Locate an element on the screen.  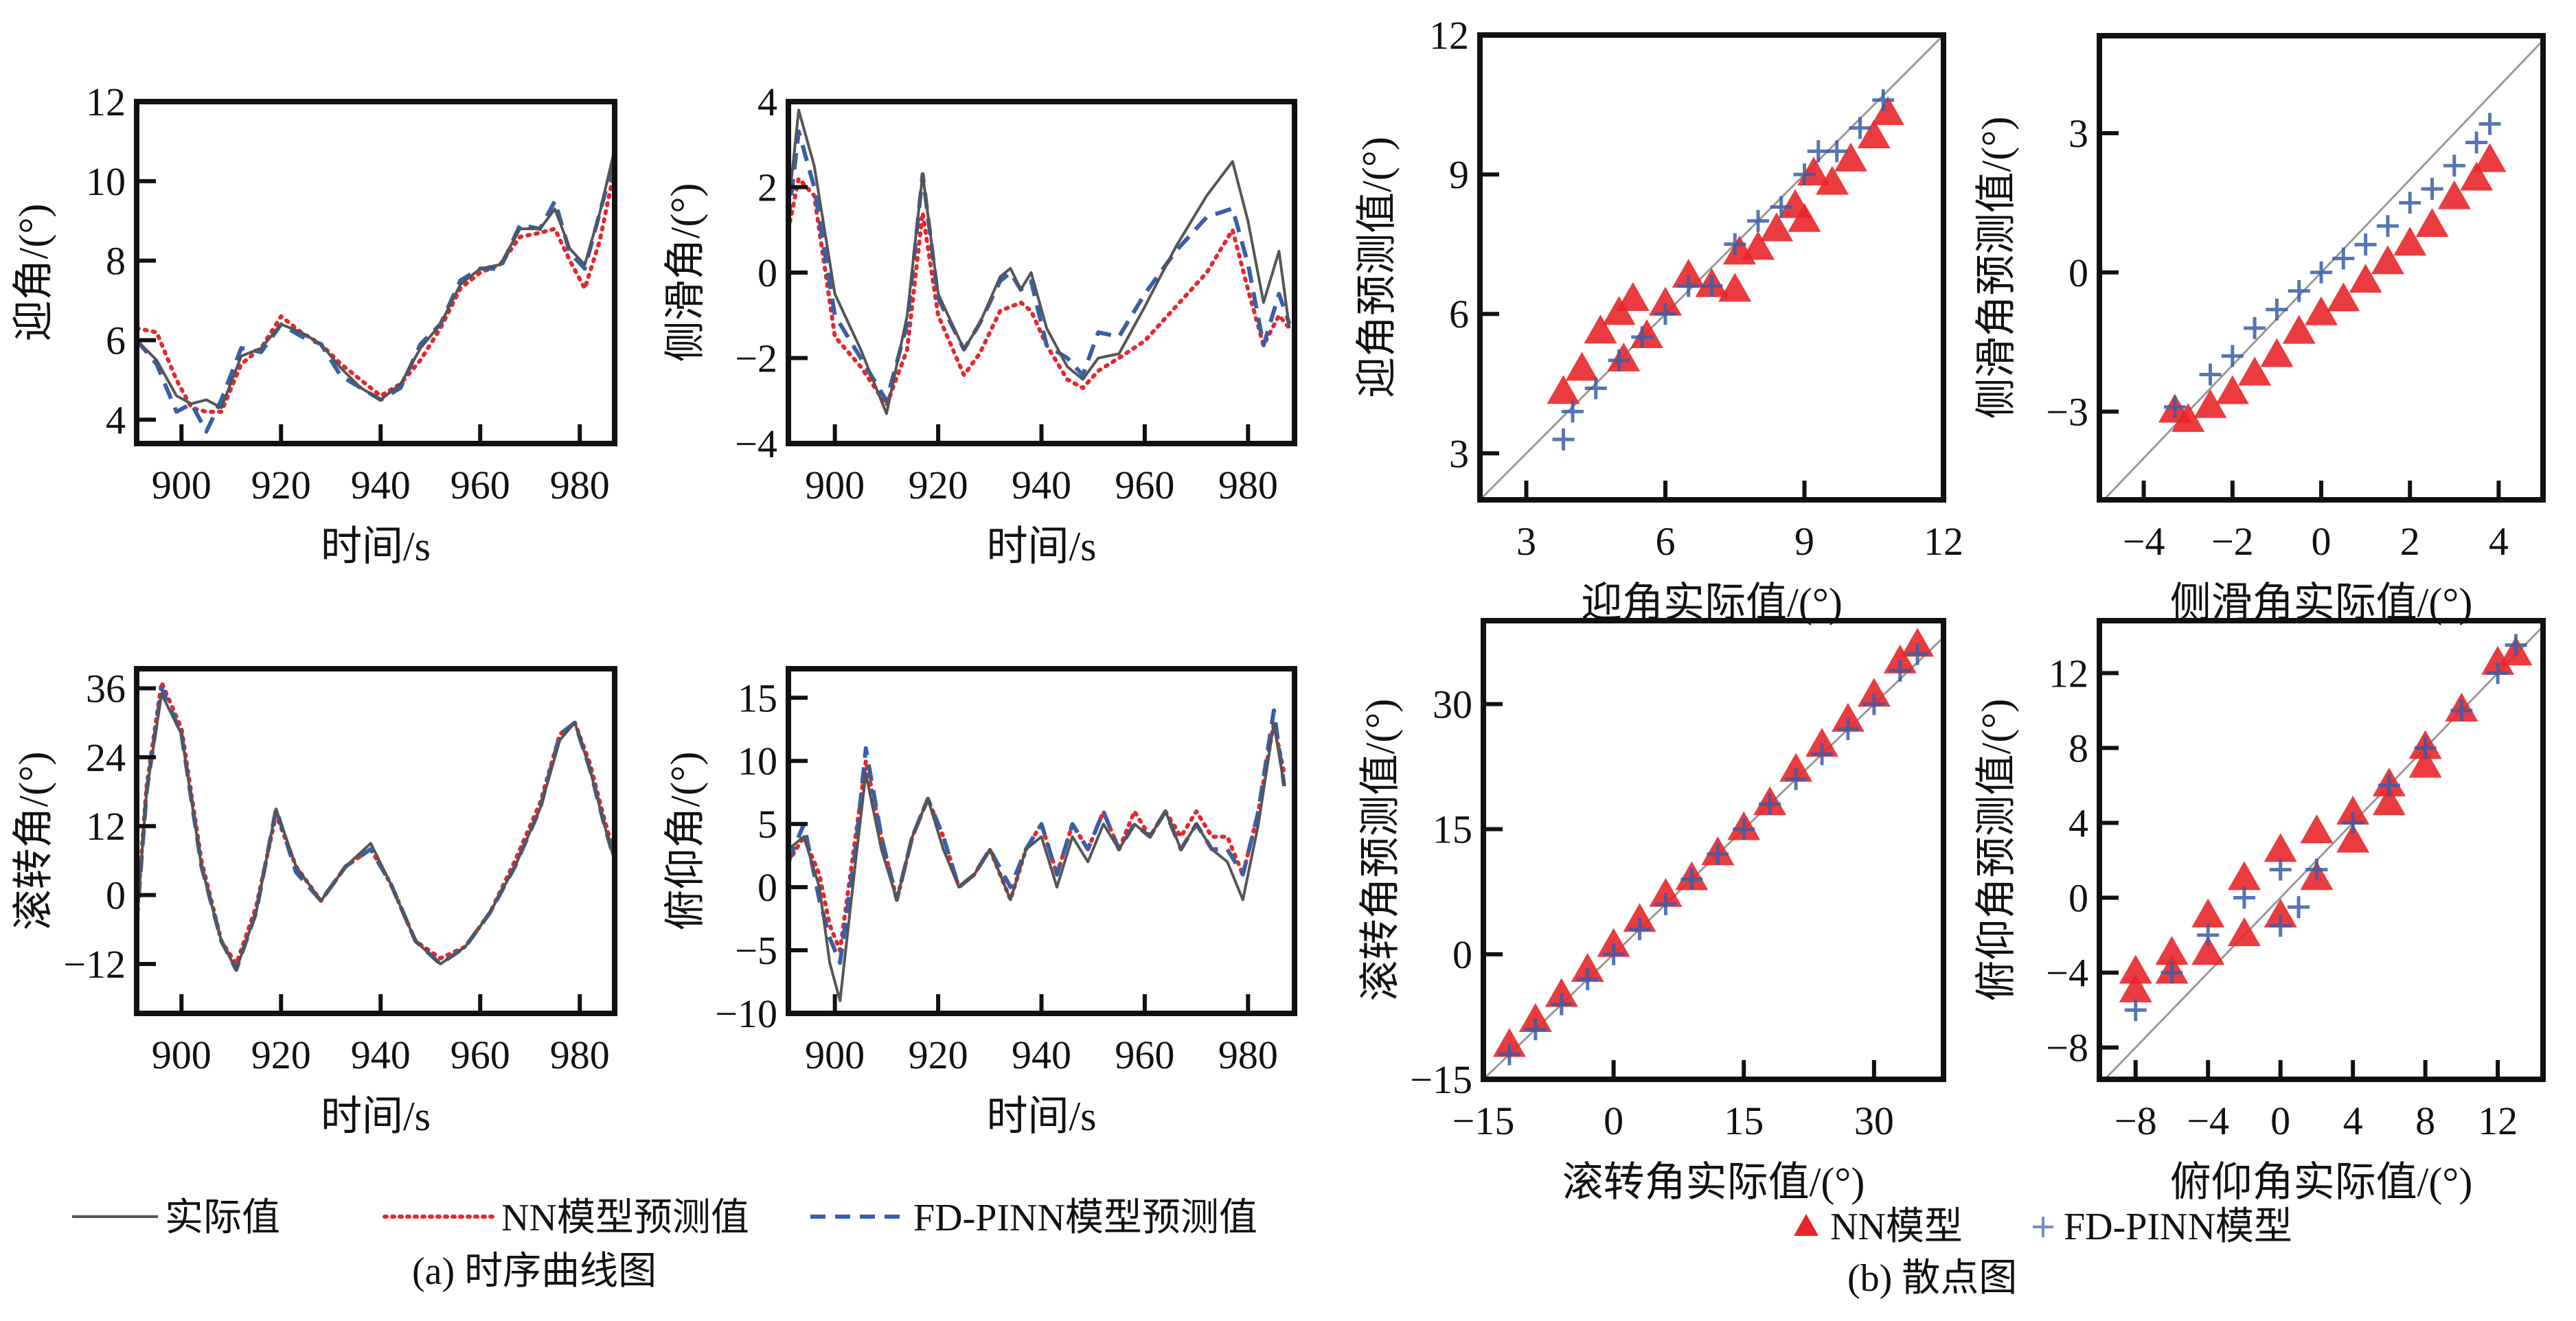
panel-pitch-series: 900 920 940 960 980 −10 −5 0 5 10 15 时间/s 俯仰角/(°) is located at coordinates (980, 902).